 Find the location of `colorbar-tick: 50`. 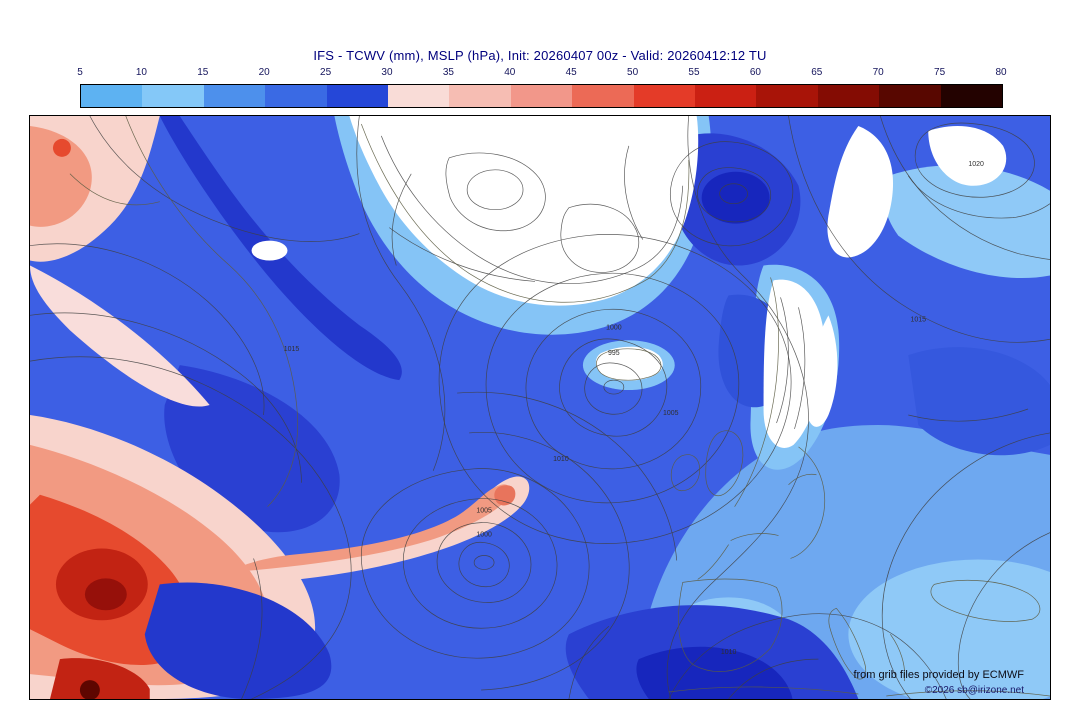

colorbar-tick: 50 is located at coordinates (633, 72).